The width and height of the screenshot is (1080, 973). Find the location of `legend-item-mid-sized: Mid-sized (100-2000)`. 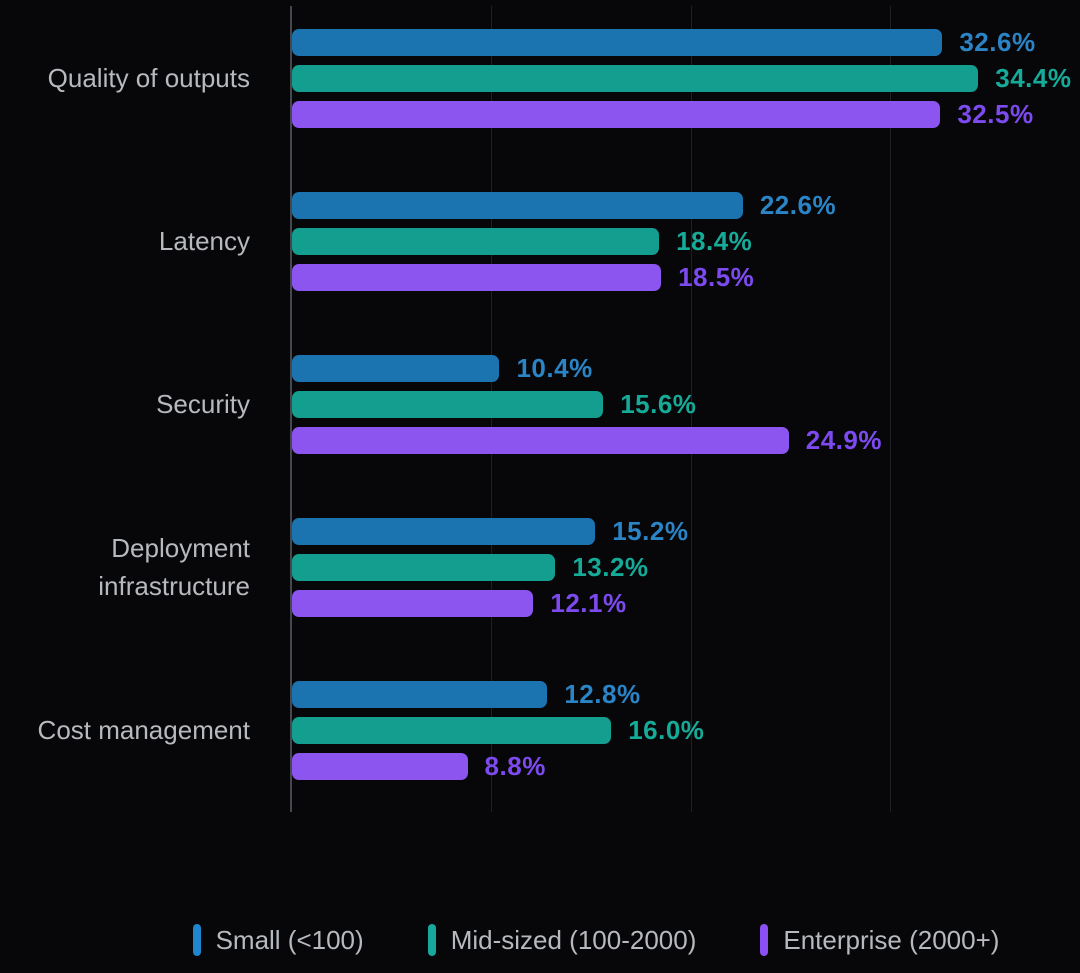

legend-item-mid-sized: Mid-sized (100-2000) is located at coordinates (562, 940).